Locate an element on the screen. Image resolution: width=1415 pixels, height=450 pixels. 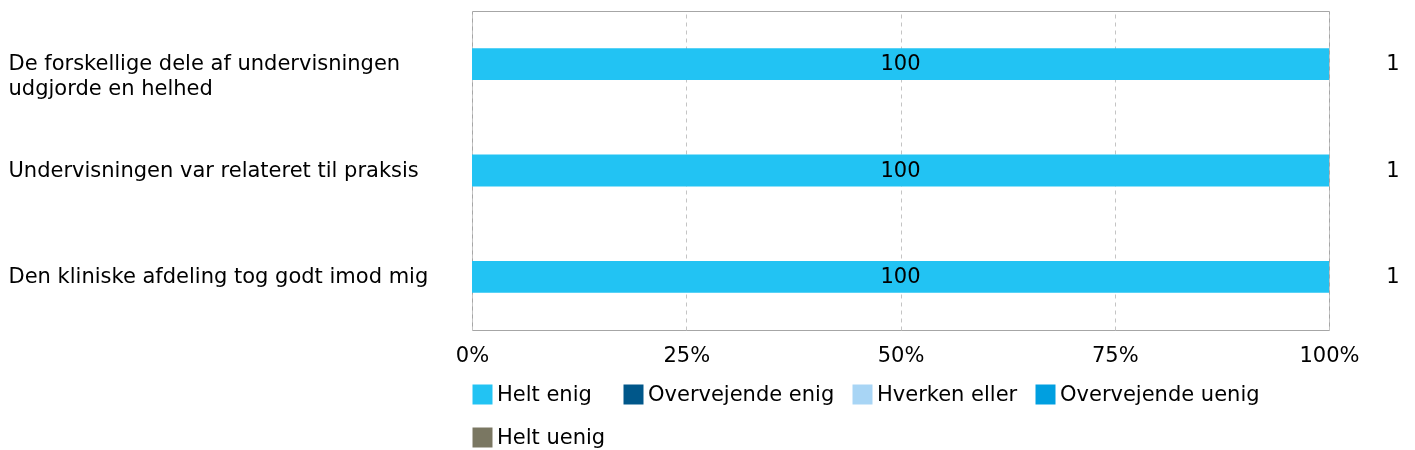
legend-label: Helt enig is located at coordinates (544, 393).